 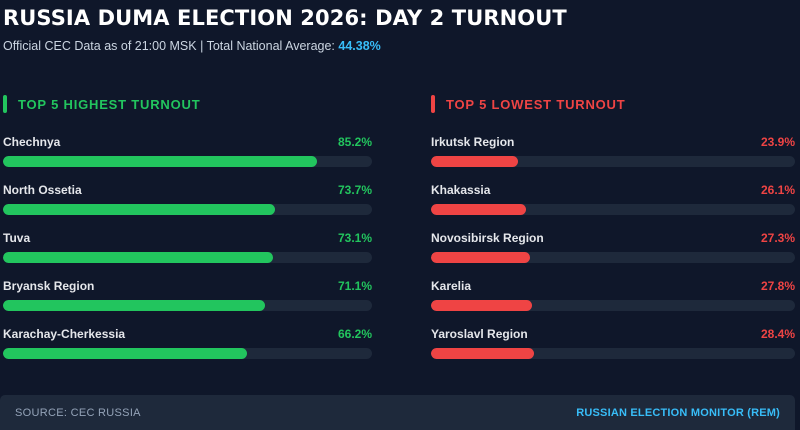 I want to click on turnout-value-label: 66.2%, so click(x=354, y=334).